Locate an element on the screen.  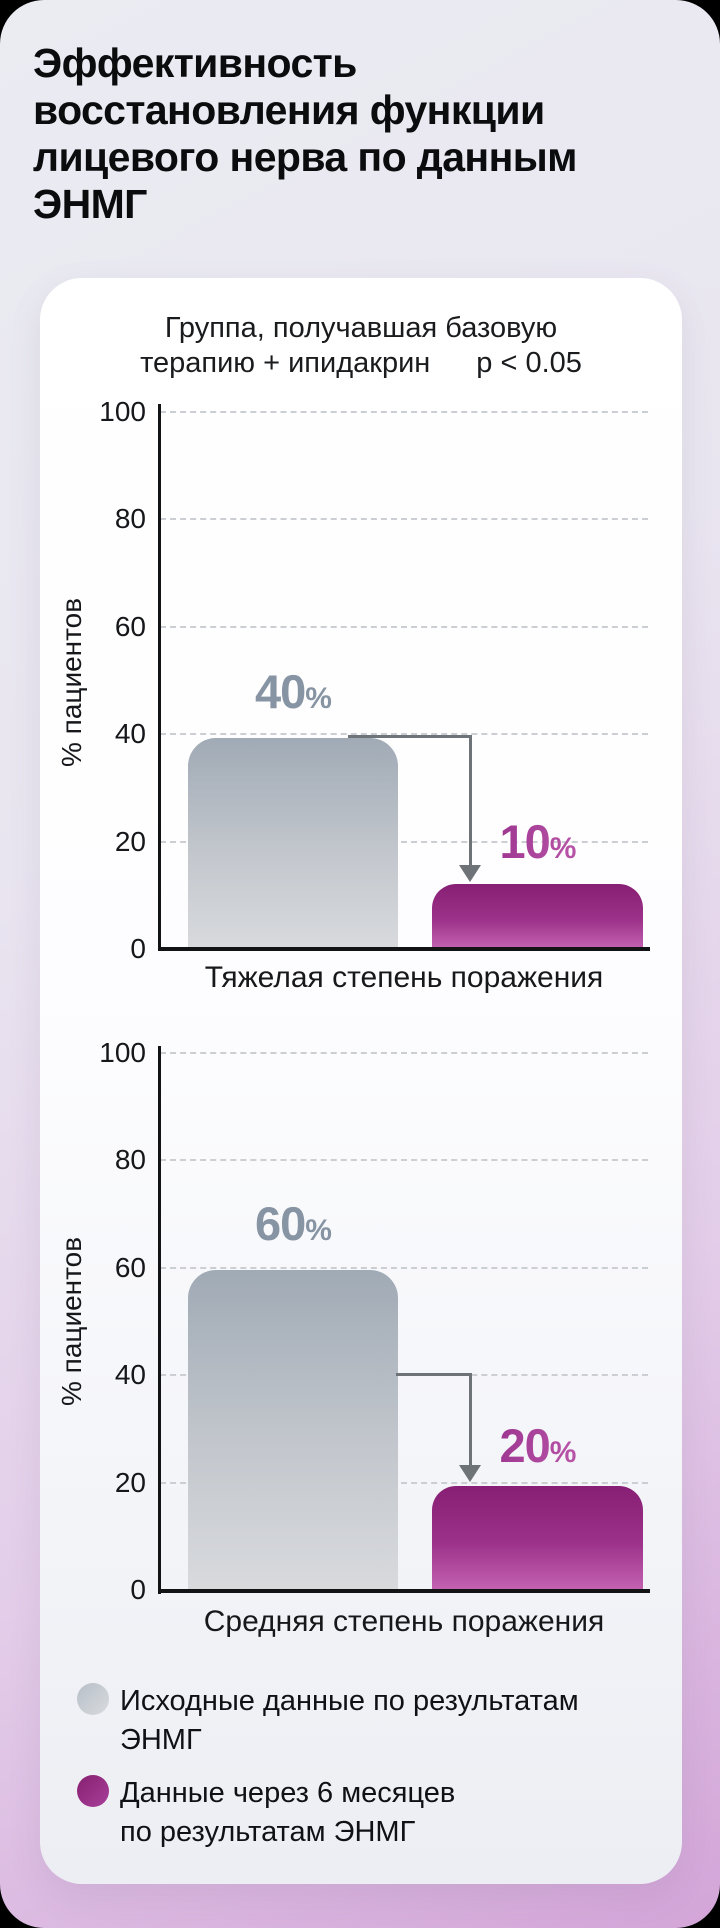
chart-subtitle-group-label: терапию + ипидакрин is located at coordinates (285, 363).